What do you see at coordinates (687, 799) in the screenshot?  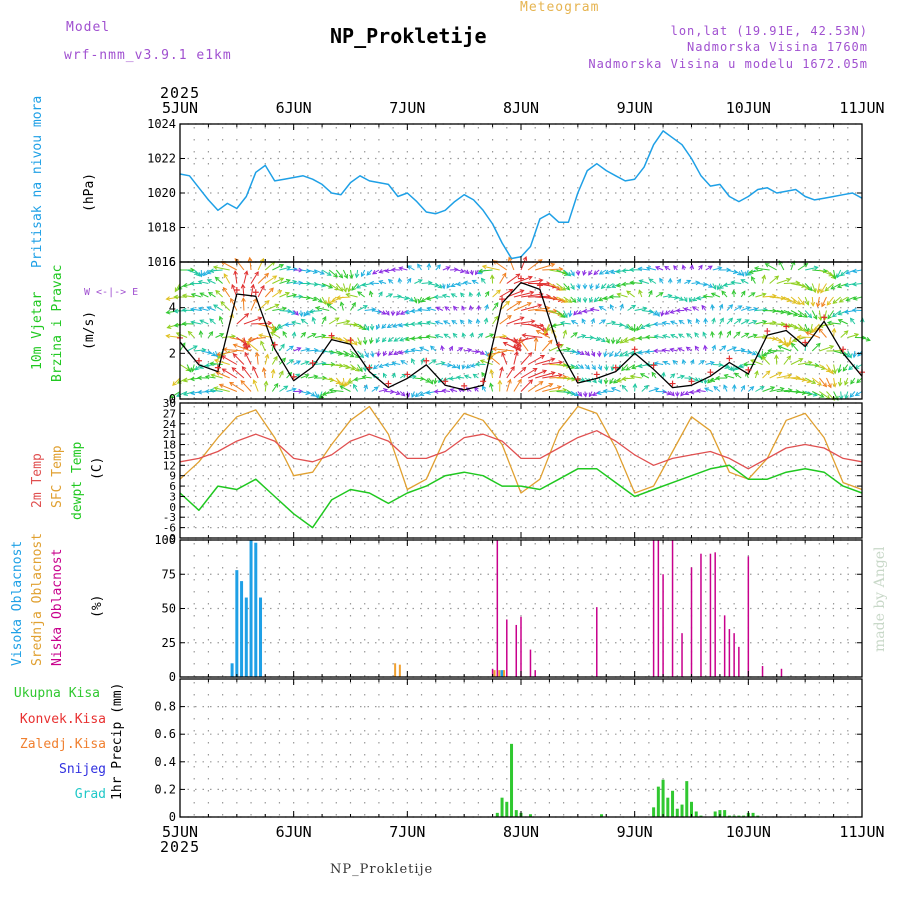 I see `precip-bar` at bounding box center [687, 799].